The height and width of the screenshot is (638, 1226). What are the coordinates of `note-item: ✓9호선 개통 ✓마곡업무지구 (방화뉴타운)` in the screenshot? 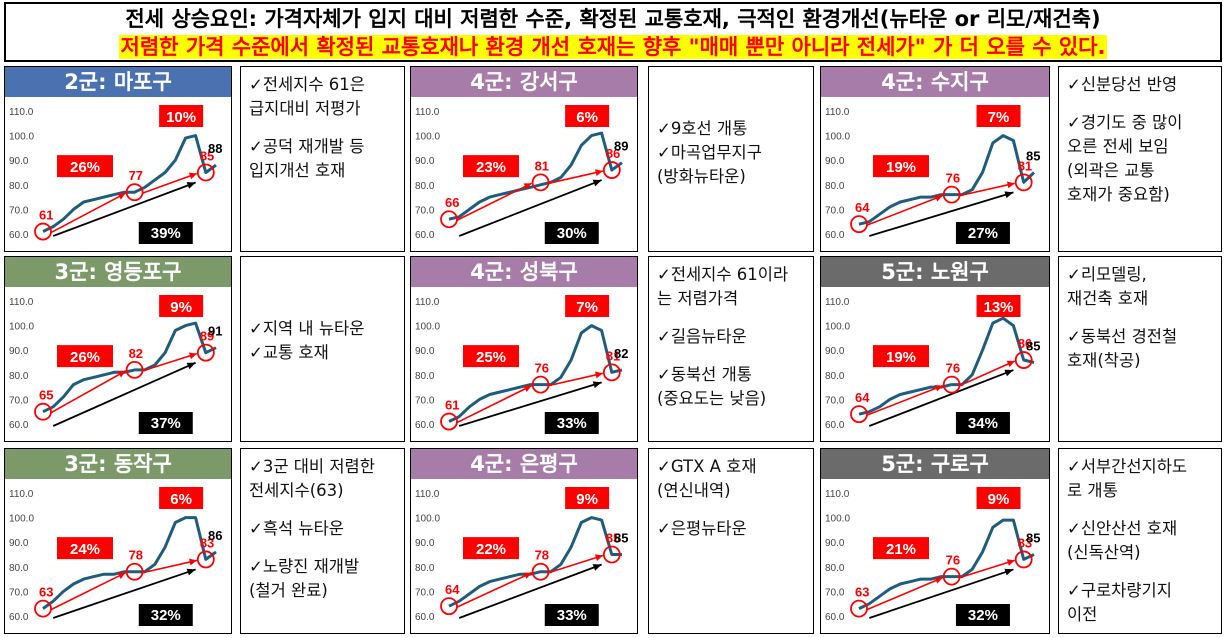 It's located at (709, 152).